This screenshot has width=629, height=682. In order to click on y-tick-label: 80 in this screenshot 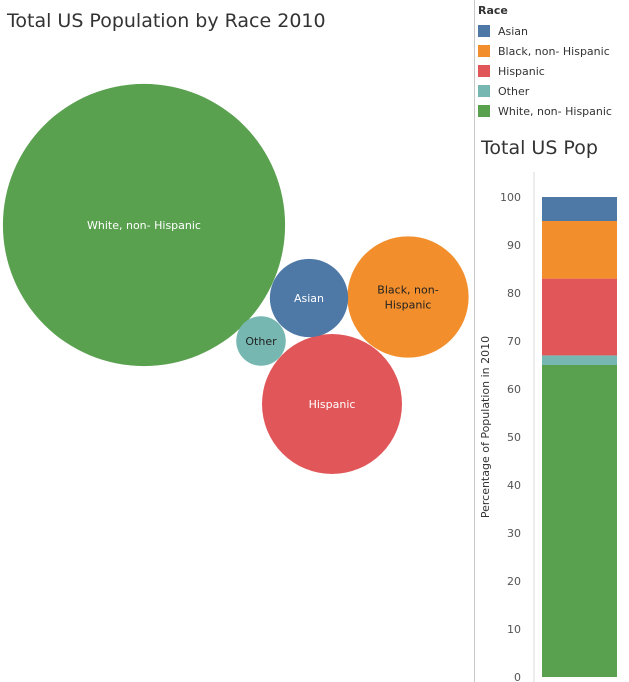, I will do `click(514, 293)`.